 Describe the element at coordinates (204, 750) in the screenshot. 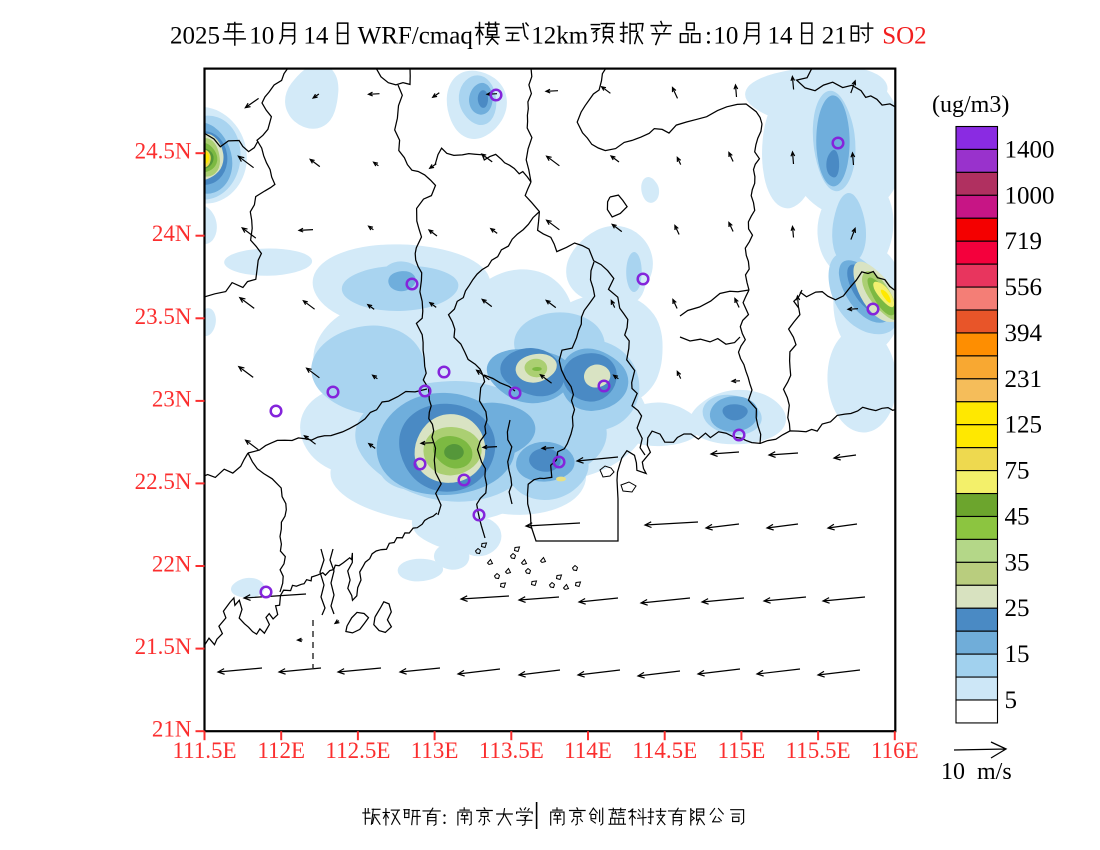

I see `svg-text: 111.5E` at that location.